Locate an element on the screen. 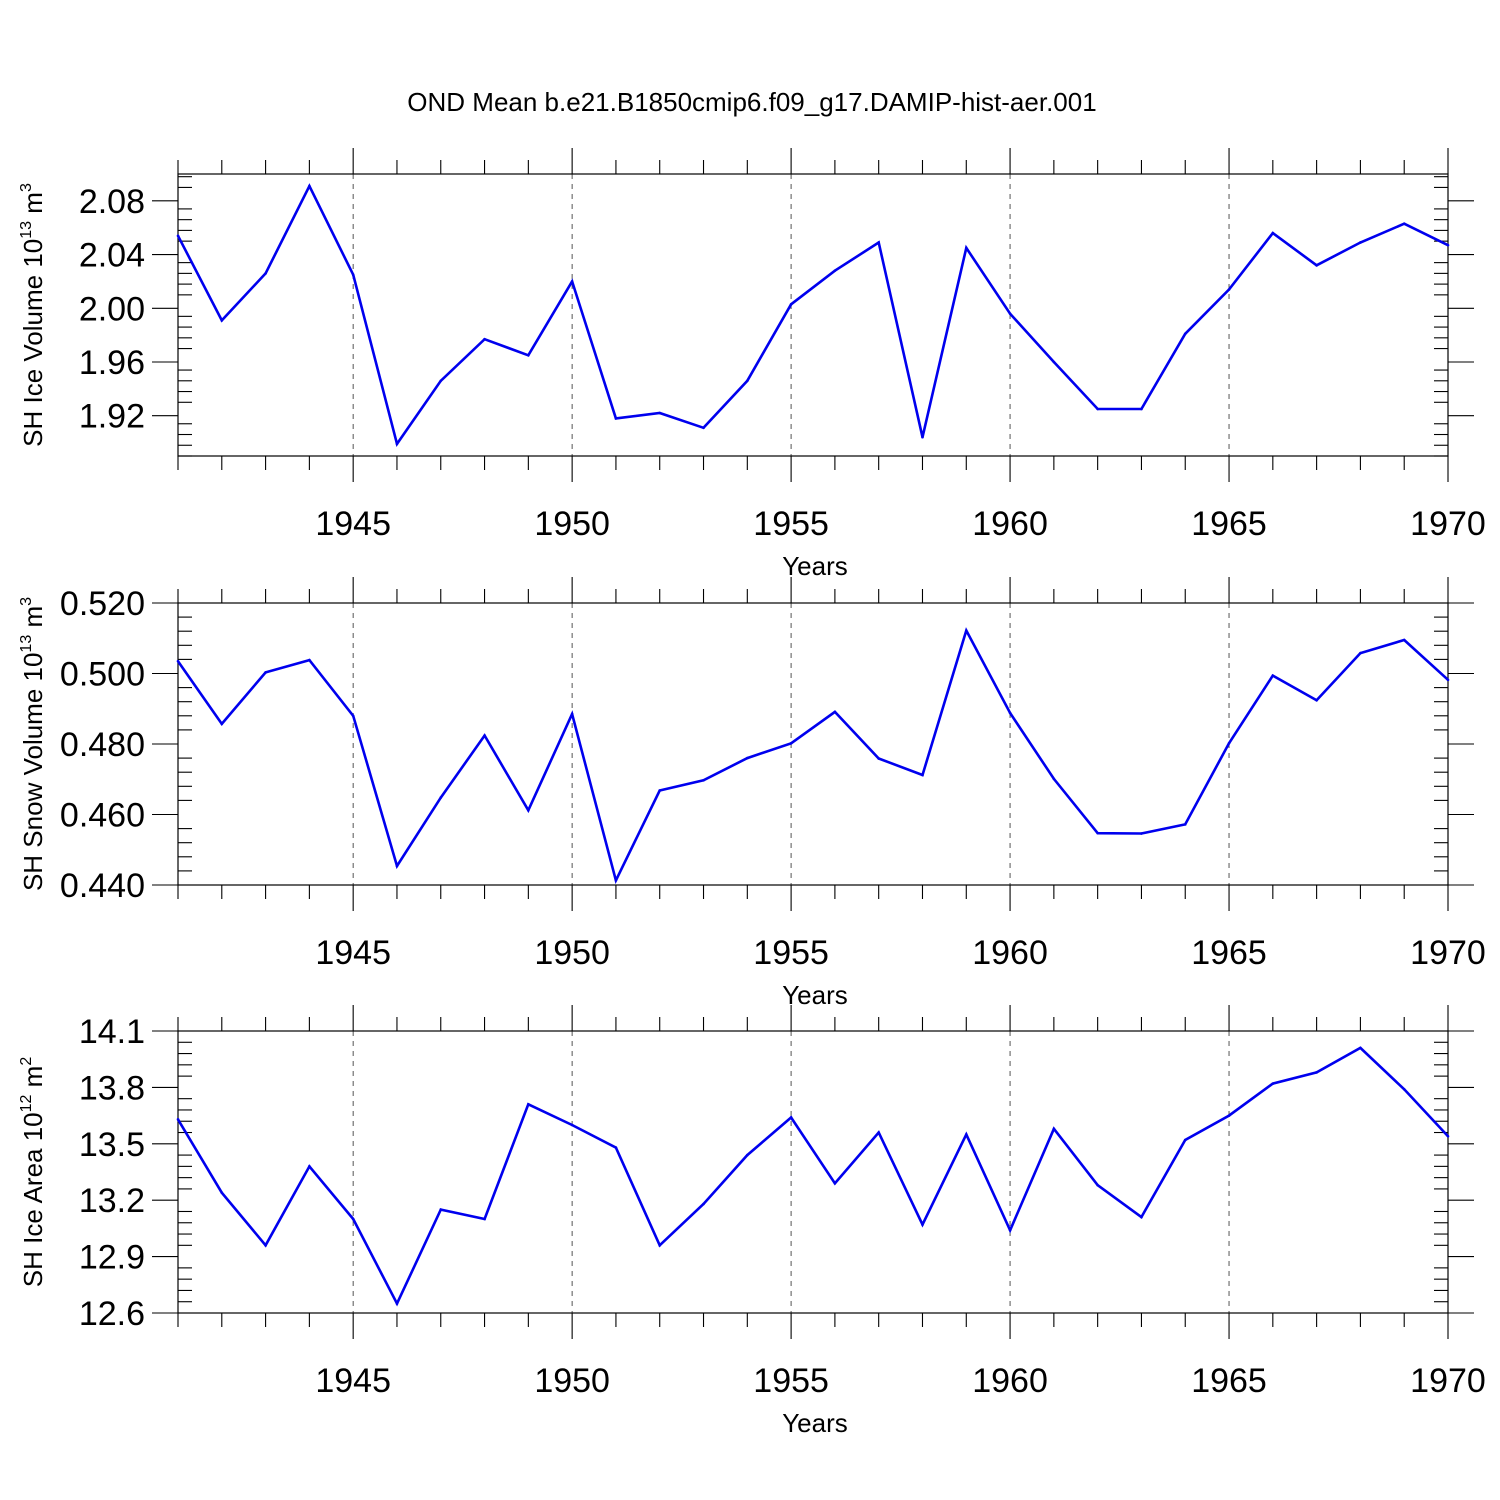  y-tick-label: 0.480 is located at coordinates (102, 745).